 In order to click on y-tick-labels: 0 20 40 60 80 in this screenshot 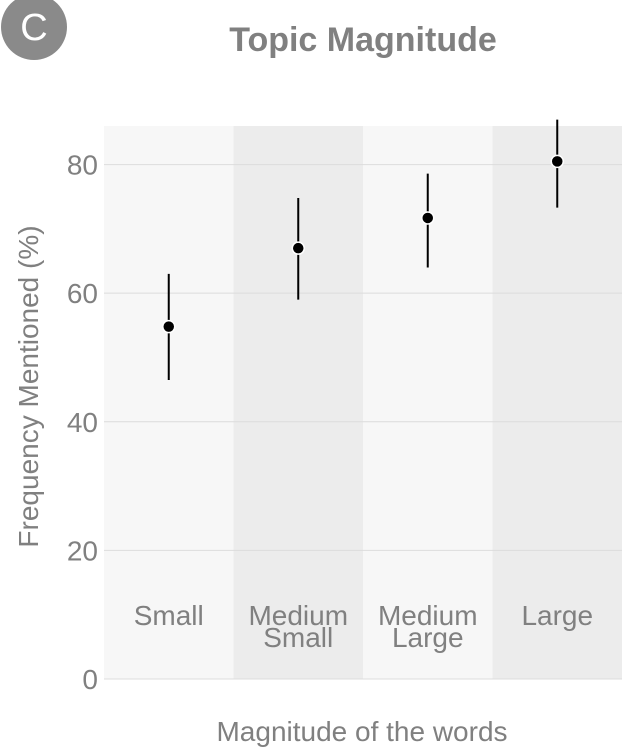, I will do `click(82, 422)`.